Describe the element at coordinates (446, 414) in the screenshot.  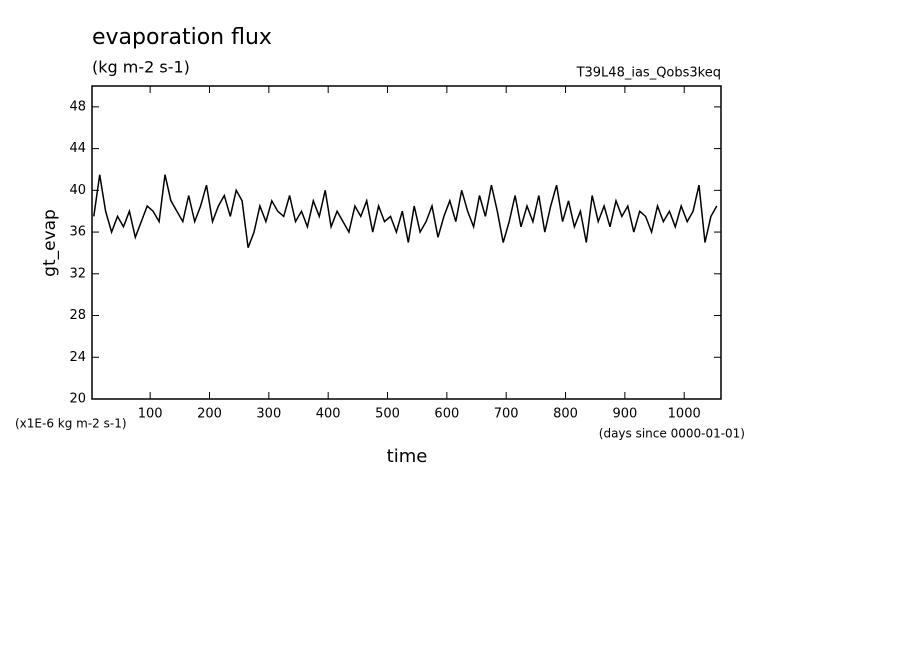
I see `x-tick-label: 600` at that location.